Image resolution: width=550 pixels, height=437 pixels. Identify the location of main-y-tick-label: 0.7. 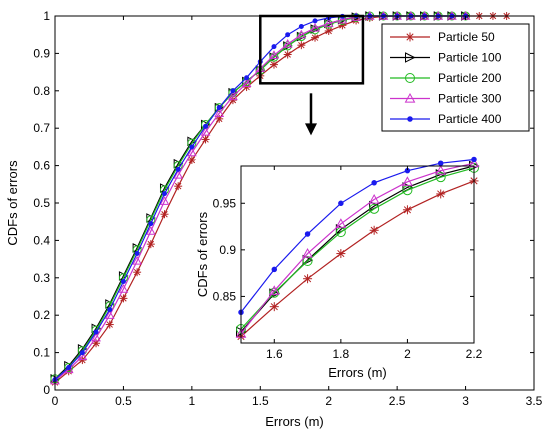
(41, 128).